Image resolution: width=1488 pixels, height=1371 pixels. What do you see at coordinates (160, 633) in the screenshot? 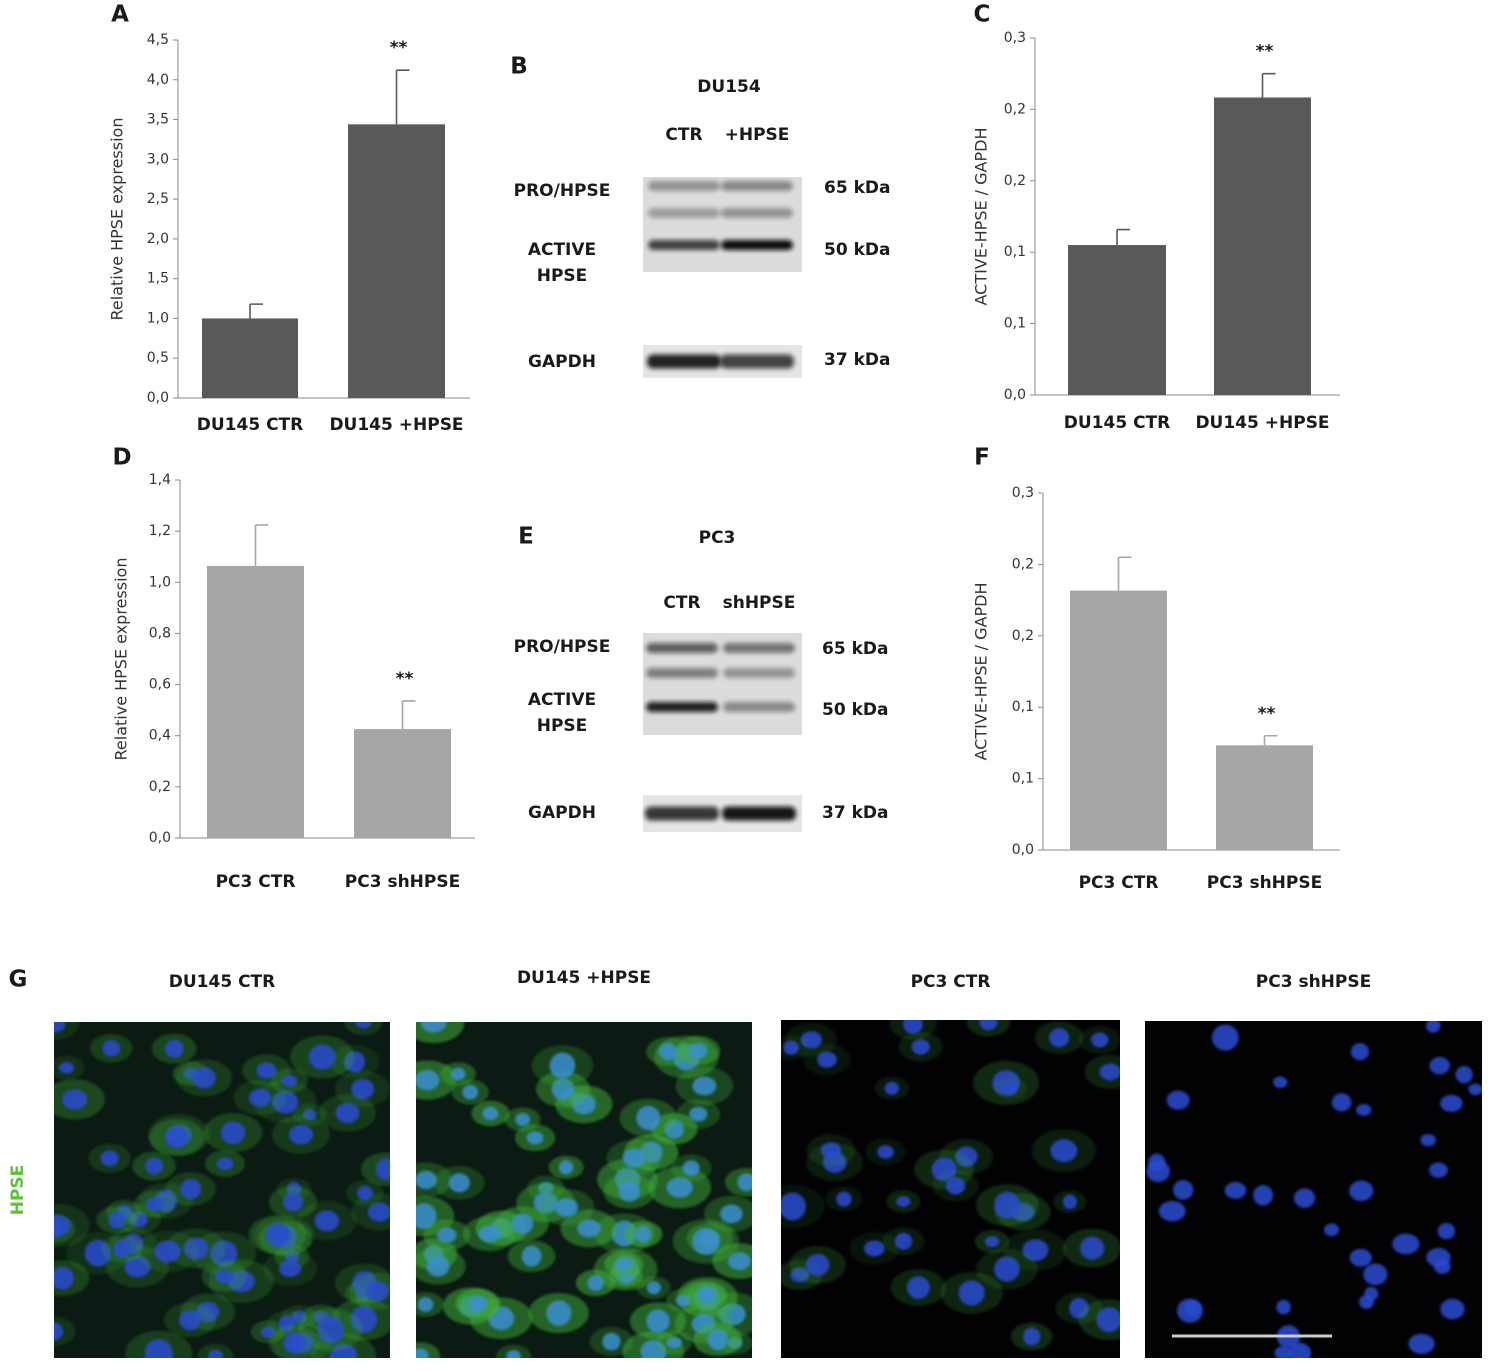
I see `y-tick-label: 0,8` at bounding box center [160, 633].